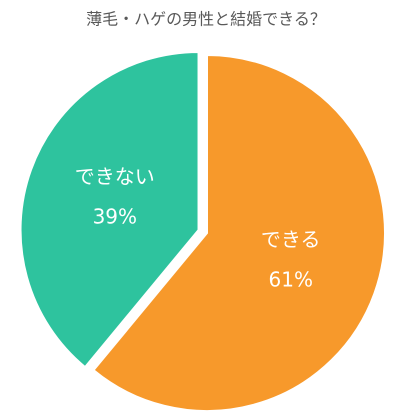  I want to click on chart-title: 薄毛・ハゲの男性と結婚できる？, so click(206, 19).